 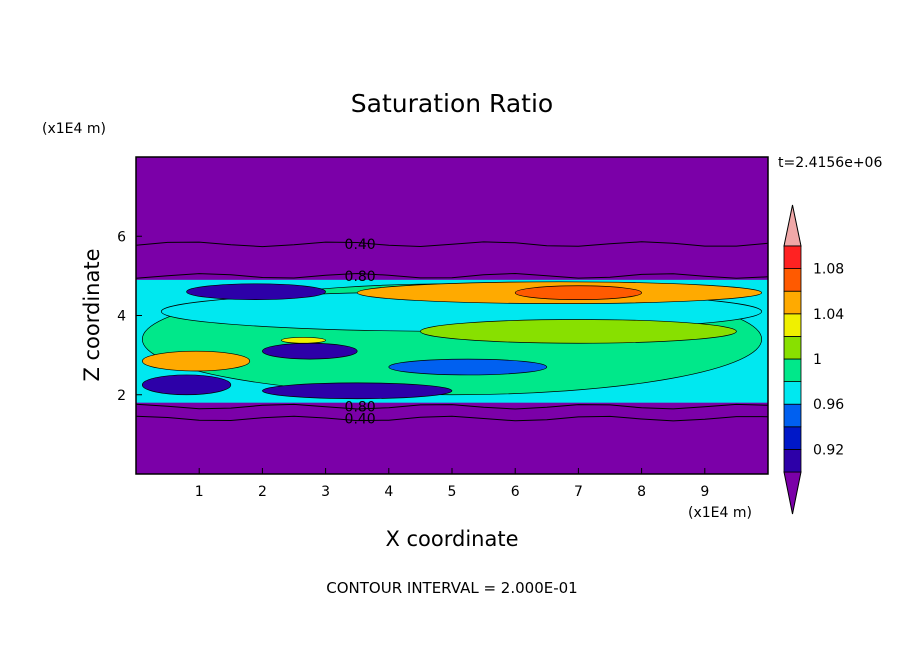 I want to click on contour-label-3: 0.40, so click(x=360, y=420).